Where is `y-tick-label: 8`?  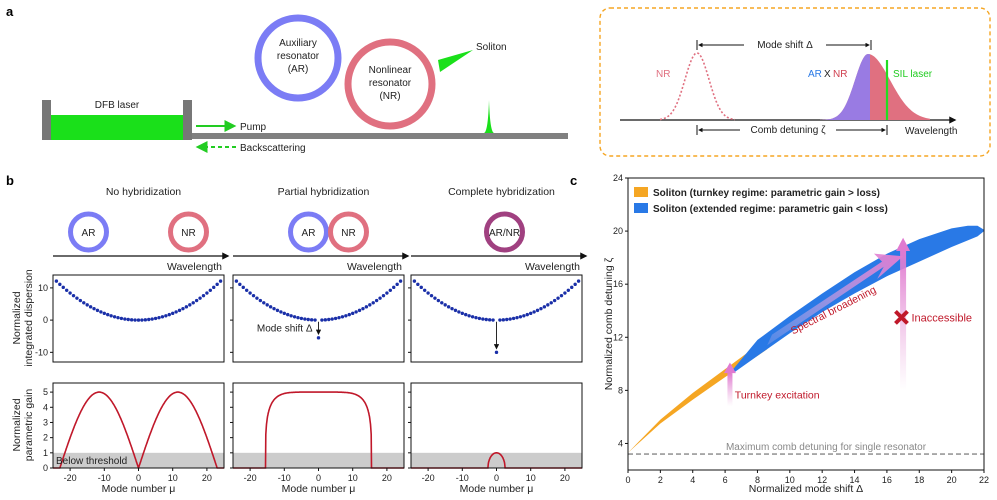 y-tick-label: 8 is located at coordinates (620, 390).